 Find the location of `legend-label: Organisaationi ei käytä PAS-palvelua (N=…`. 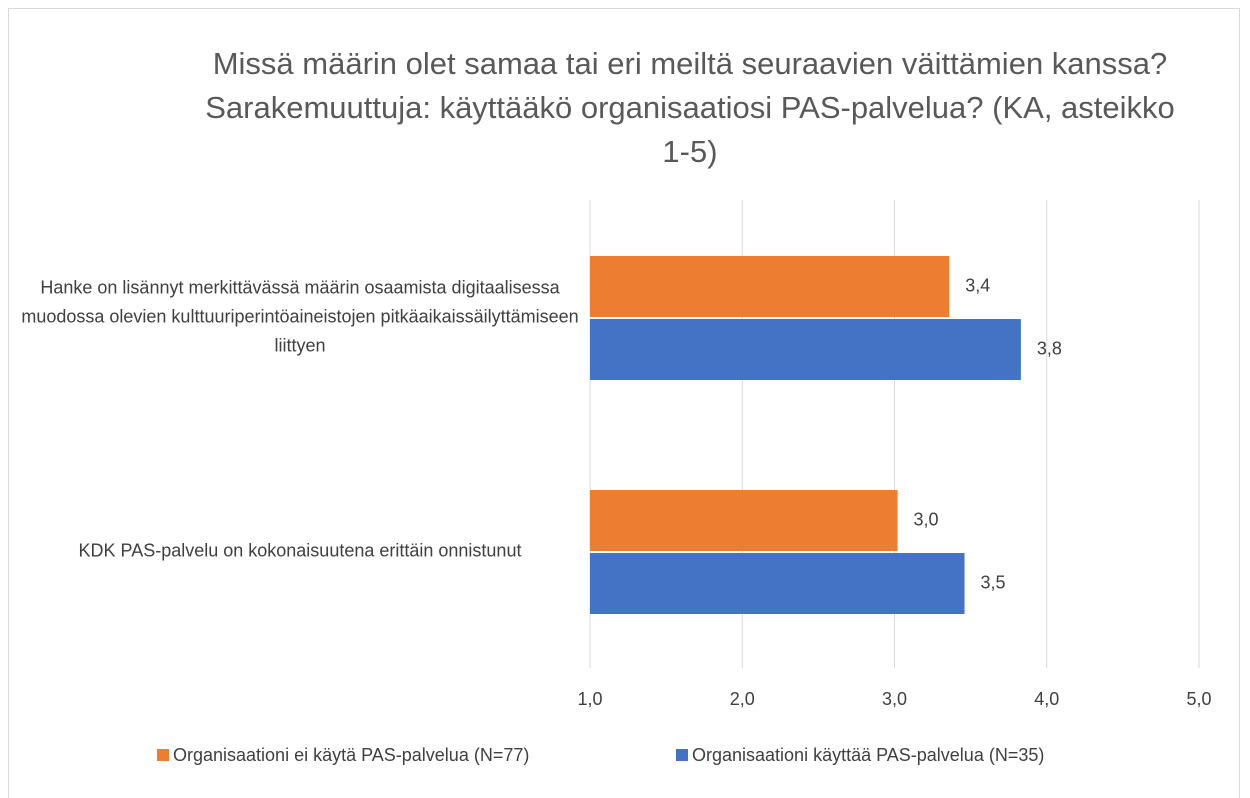

legend-label: Organisaationi ei käytä PAS-palvelua (N=… is located at coordinates (351, 755).